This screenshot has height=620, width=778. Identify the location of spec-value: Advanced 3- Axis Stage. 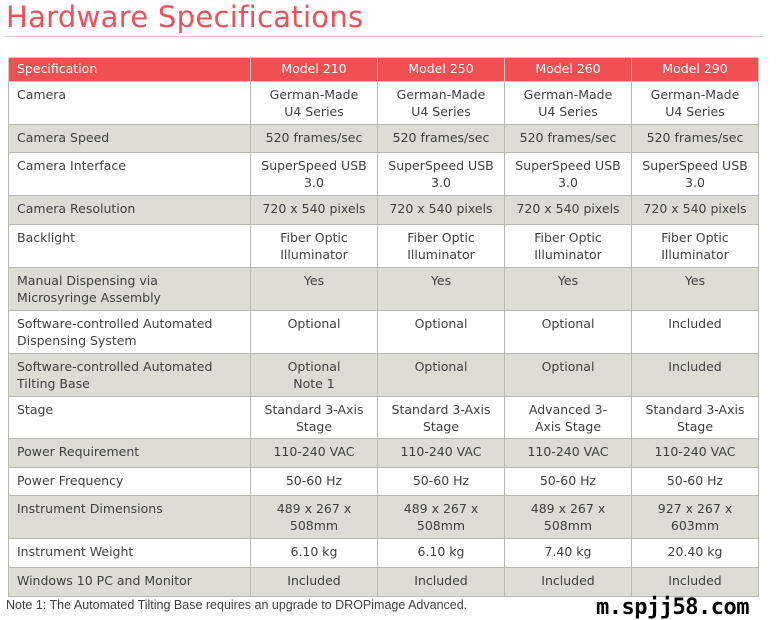
(568, 417).